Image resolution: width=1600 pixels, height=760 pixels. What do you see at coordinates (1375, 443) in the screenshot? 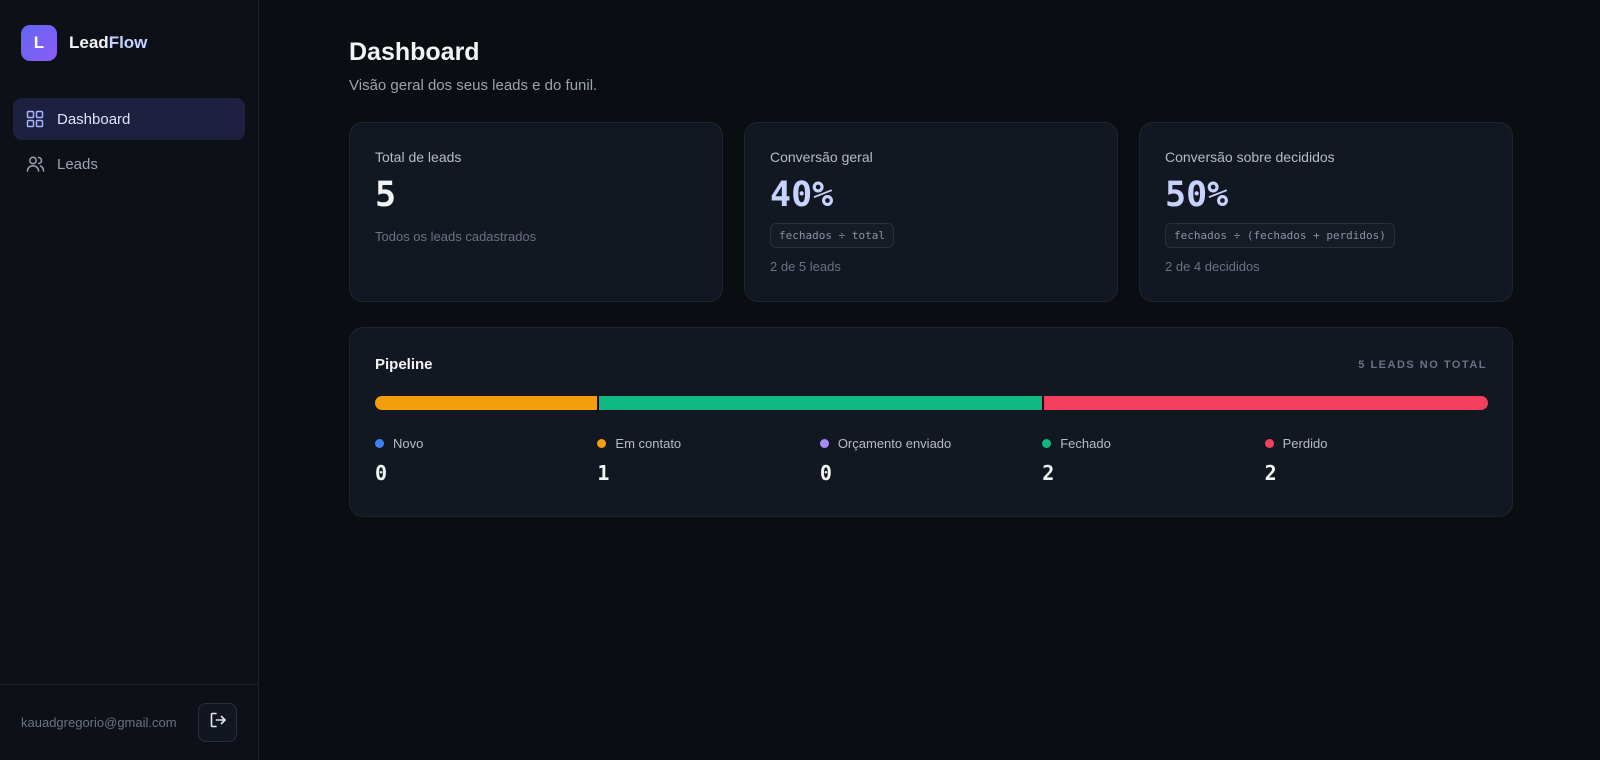
I see `stage-header: Perdido` at bounding box center [1375, 443].